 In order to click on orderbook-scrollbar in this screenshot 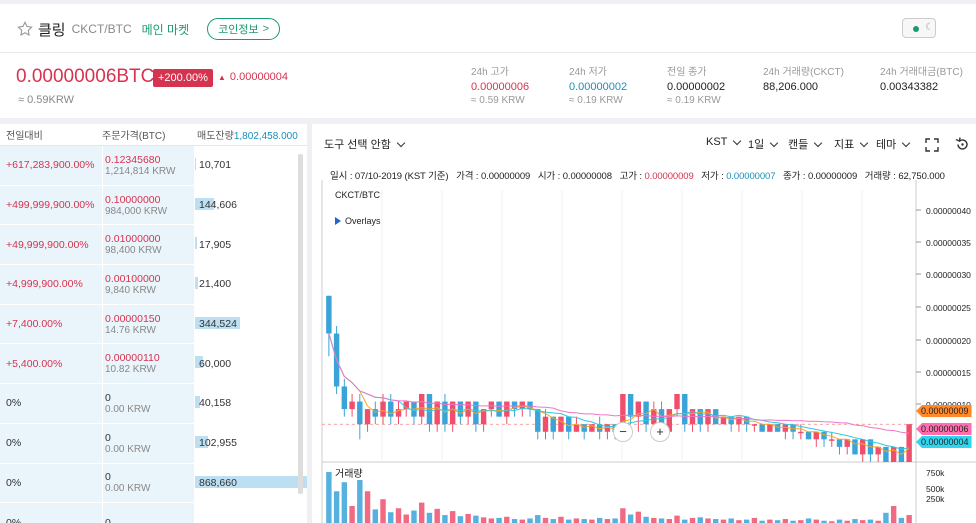, I will do `click(300, 324)`.